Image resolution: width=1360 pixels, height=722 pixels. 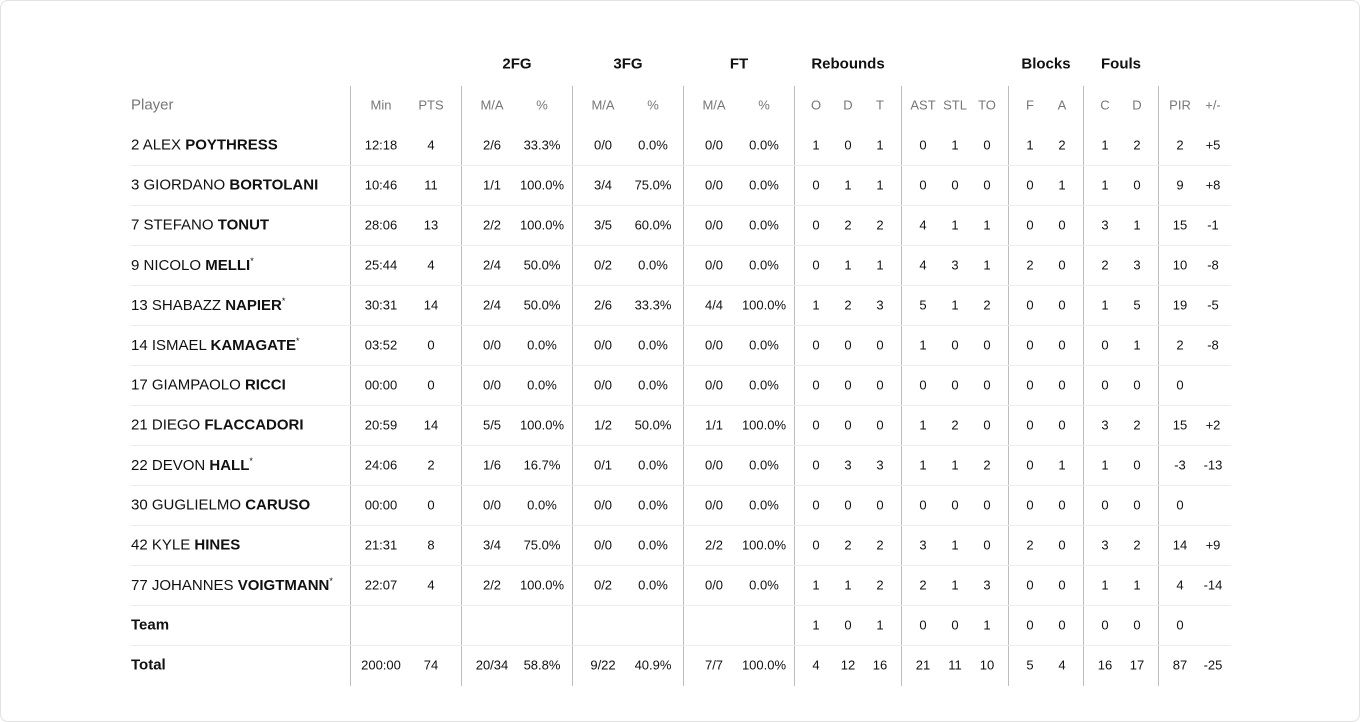 I want to click on column-header: M/A, so click(x=603, y=105).